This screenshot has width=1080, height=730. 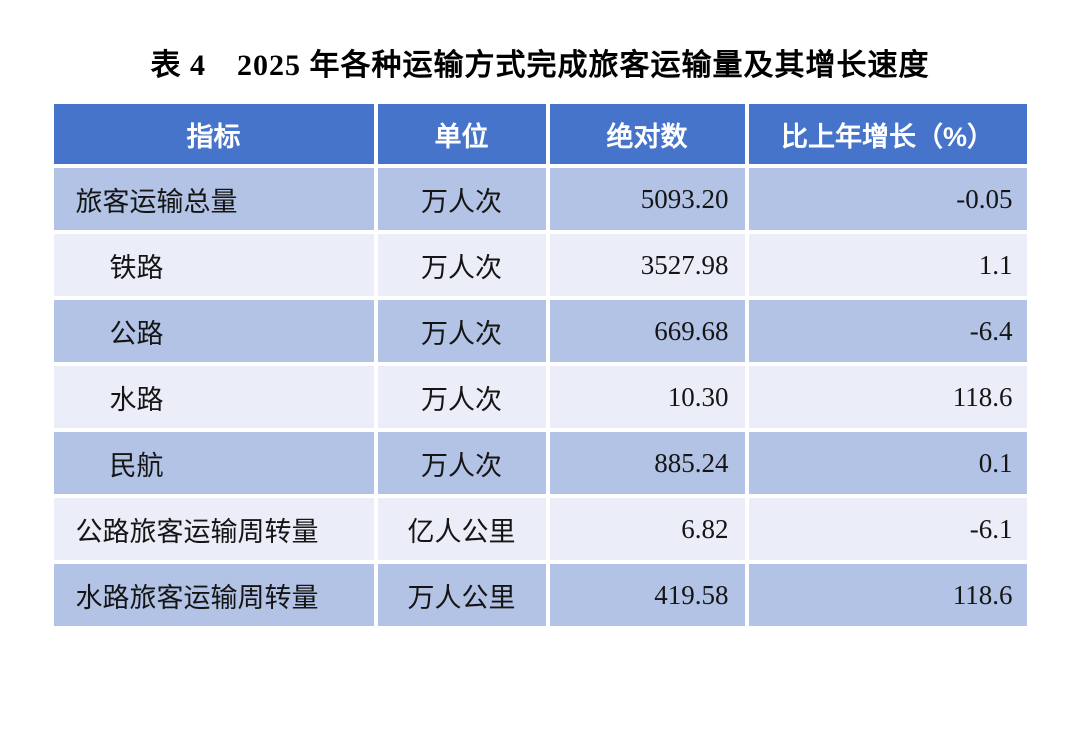 What do you see at coordinates (213, 199) in the screenshot?
I see `cell-indicator: 旅客运输总量` at bounding box center [213, 199].